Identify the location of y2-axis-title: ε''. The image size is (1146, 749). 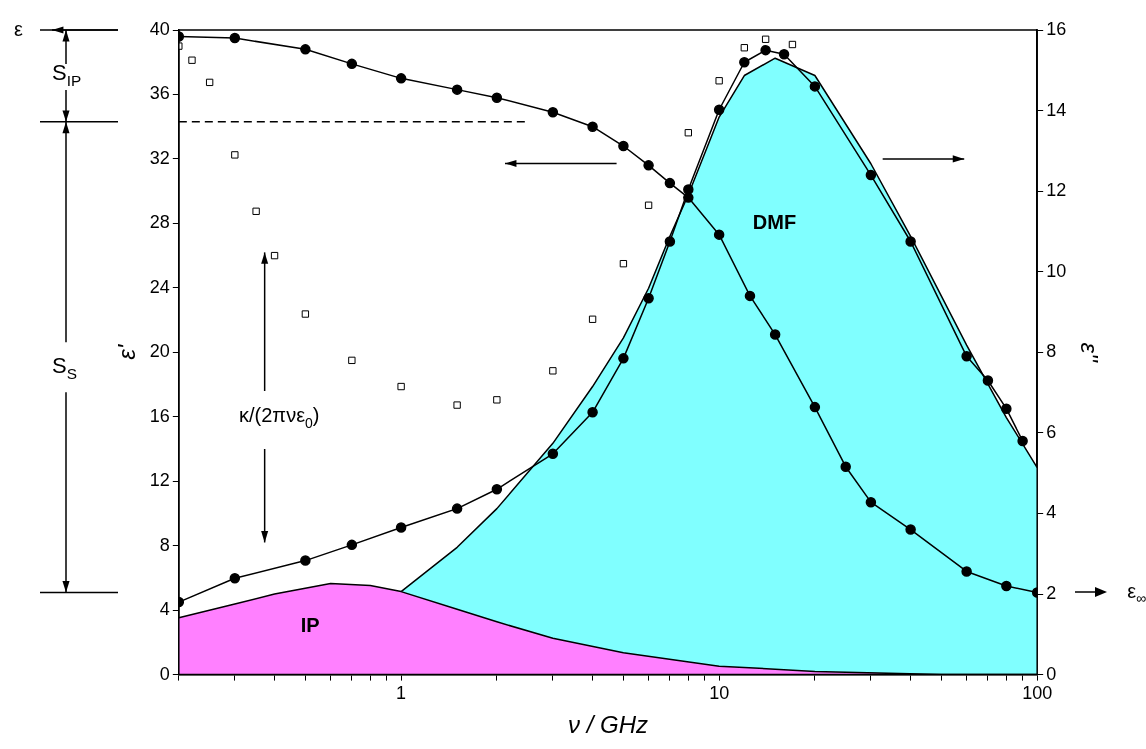
(1089, 353).